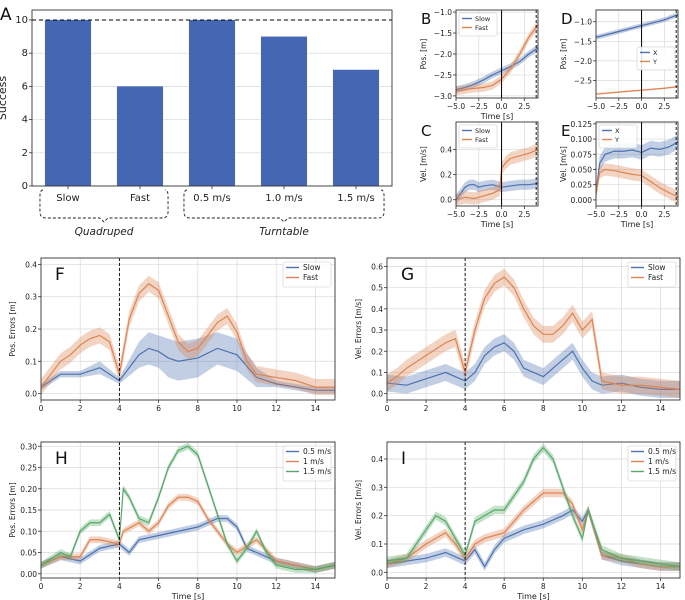 The height and width of the screenshot is (600, 685). Describe the element at coordinates (407, 275) in the screenshot. I see `panel-letter: G` at that location.